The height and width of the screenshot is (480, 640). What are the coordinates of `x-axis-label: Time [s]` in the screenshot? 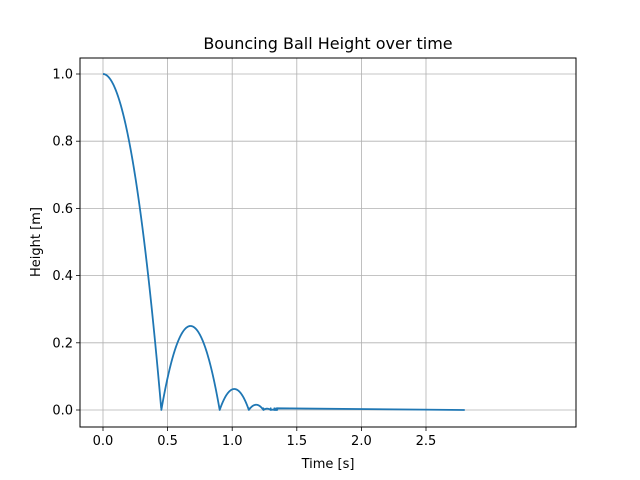 It's located at (328, 464).